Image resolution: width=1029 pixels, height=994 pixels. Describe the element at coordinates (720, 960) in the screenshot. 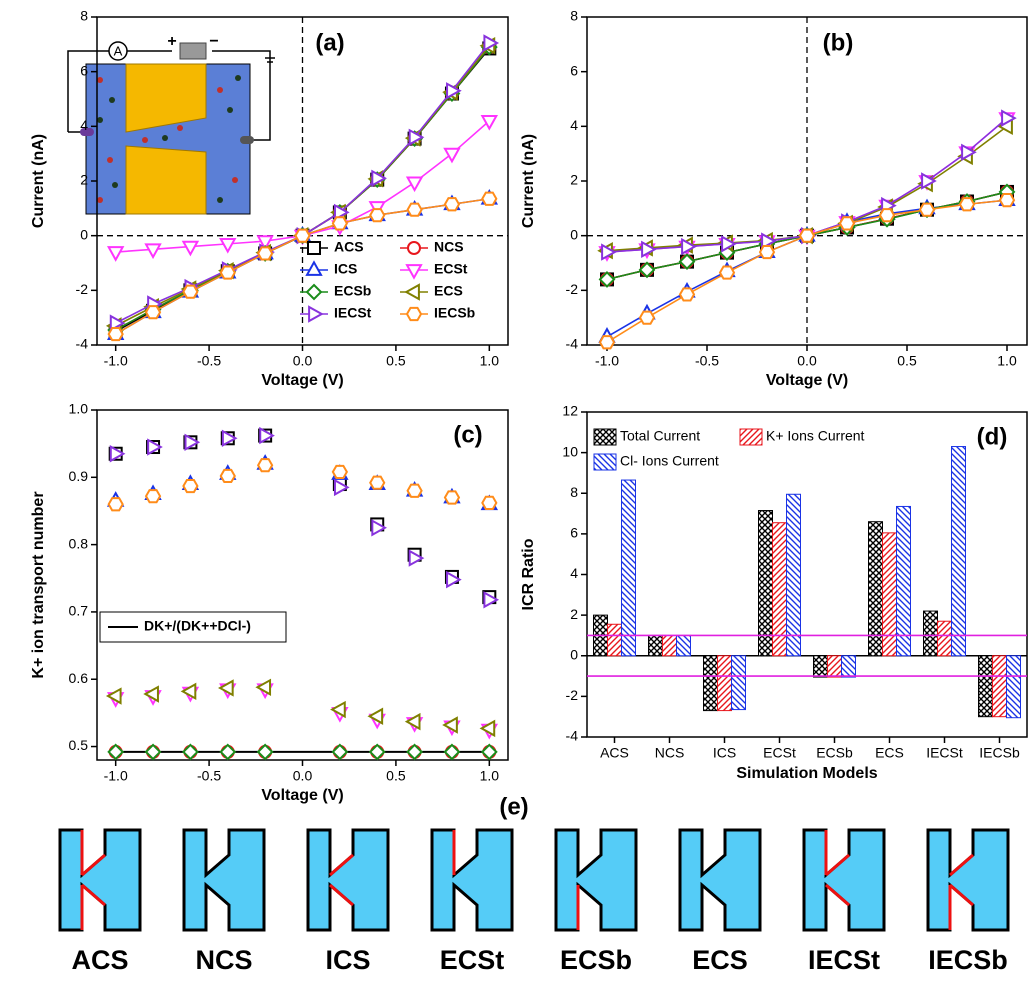

I see `model-label: ECS` at that location.